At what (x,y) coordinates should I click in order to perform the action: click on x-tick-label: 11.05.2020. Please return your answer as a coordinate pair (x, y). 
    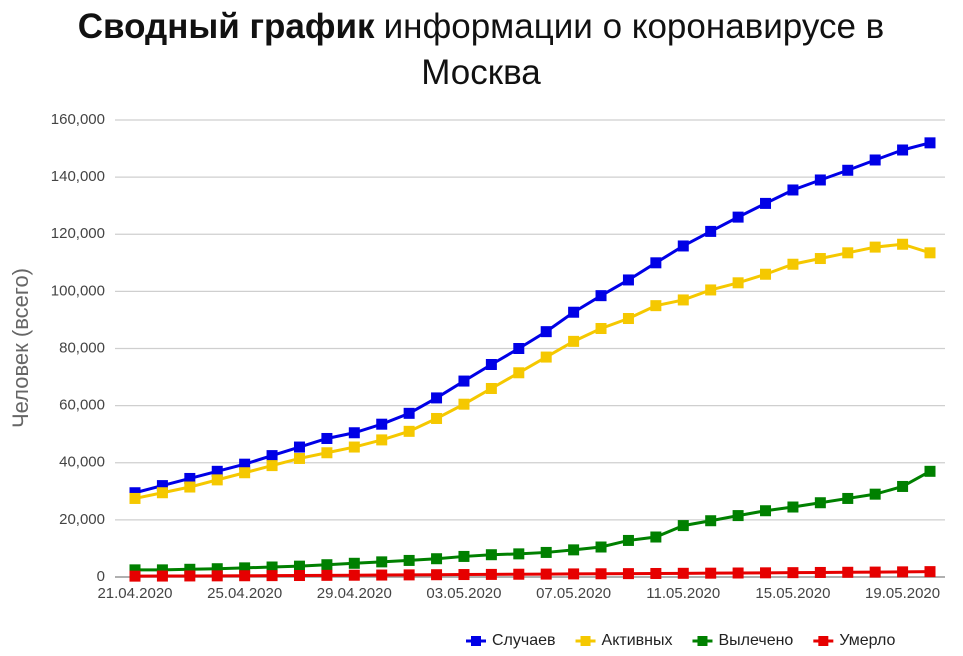
    Looking at the image, I should click on (683, 593).